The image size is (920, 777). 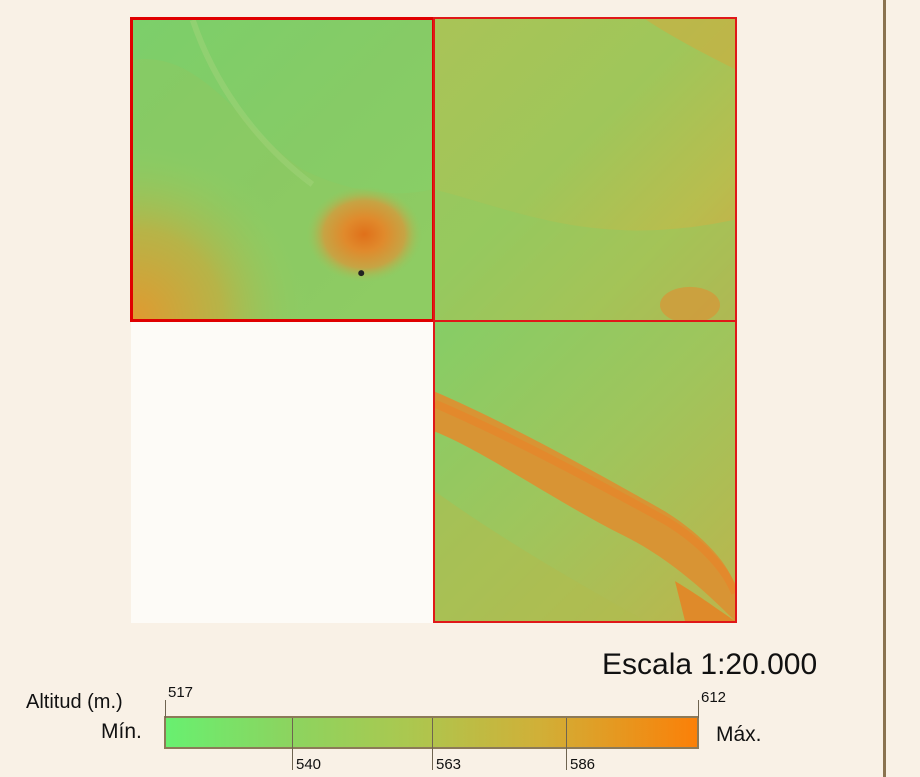 What do you see at coordinates (309, 764) in the screenshot?
I see `legend-break-540: 540` at bounding box center [309, 764].